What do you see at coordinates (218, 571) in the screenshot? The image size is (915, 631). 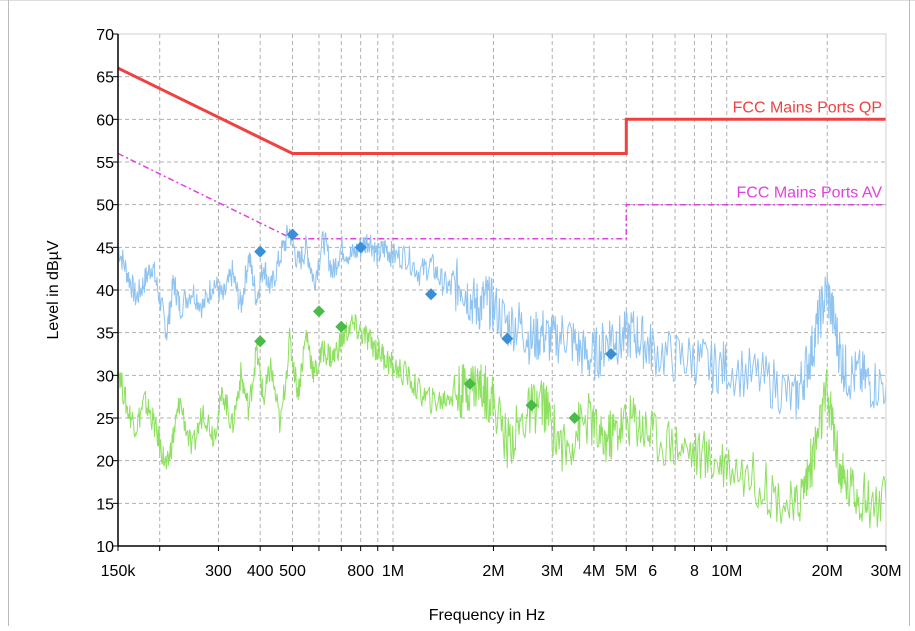 I see `x-tick-label: 300` at bounding box center [218, 571].